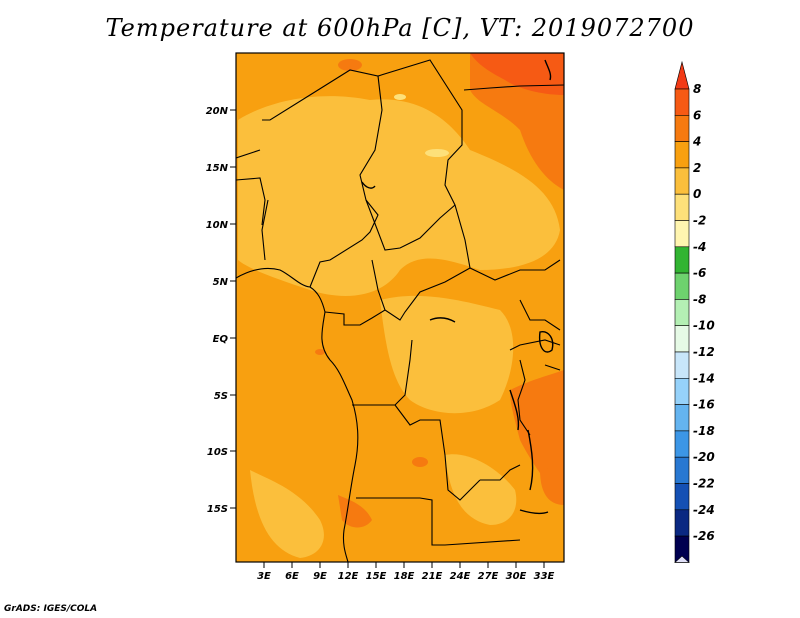 The height and width of the screenshot is (618, 800). Describe the element at coordinates (376, 576) in the screenshot. I see `lon-label: 15E` at that location.